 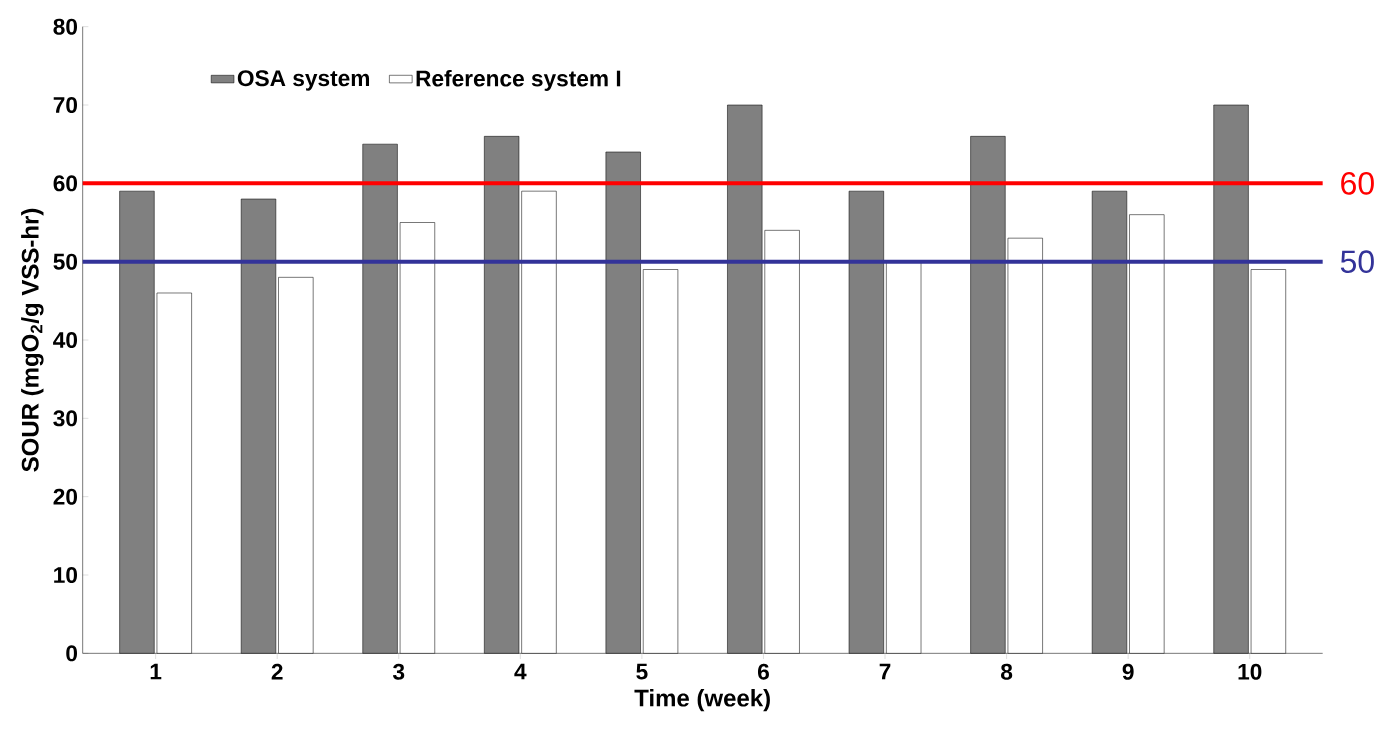 I want to click on x-tick-label: 4, so click(x=520, y=671).